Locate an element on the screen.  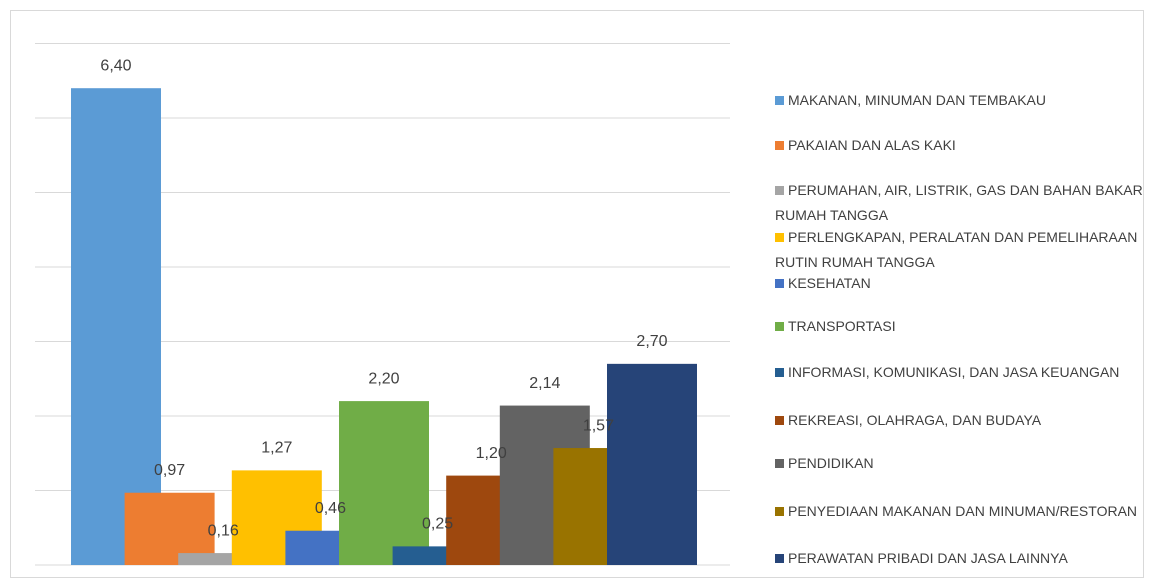
legend-entry: PENYEDIAAN MAKANAN DAN MINUMAN/RESTORAN is located at coordinates (962, 511).